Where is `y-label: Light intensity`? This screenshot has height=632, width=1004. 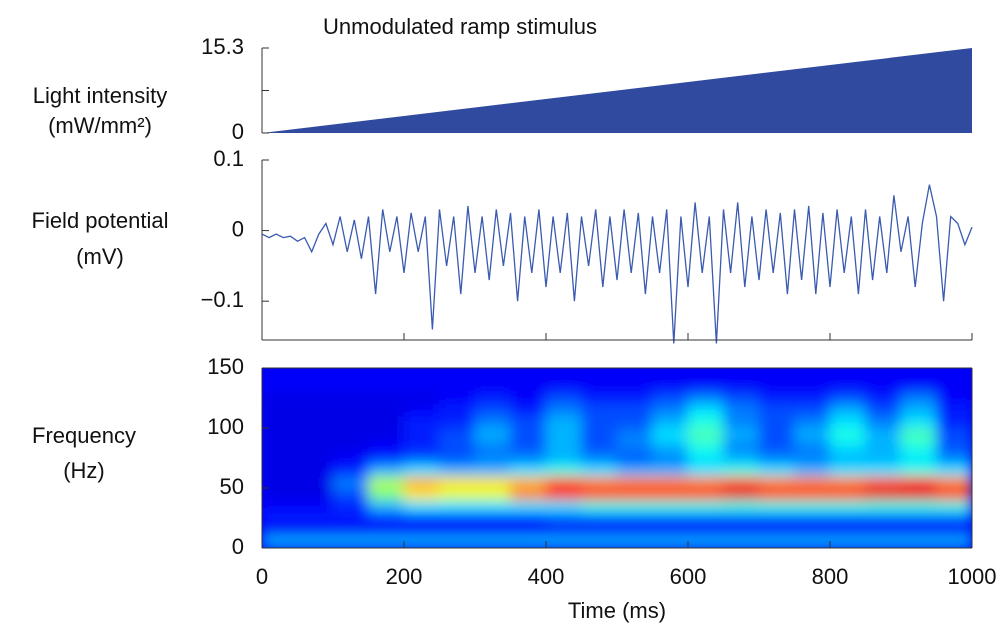 y-label: Light intensity is located at coordinates (100, 95).